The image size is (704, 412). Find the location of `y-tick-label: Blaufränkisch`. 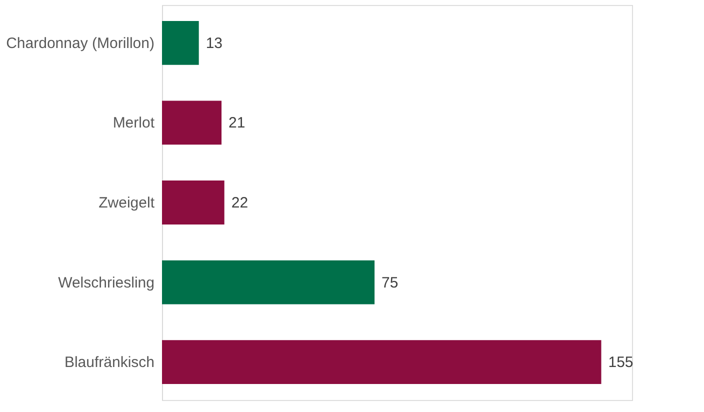

y-tick-label: Blaufränkisch is located at coordinates (109, 363).